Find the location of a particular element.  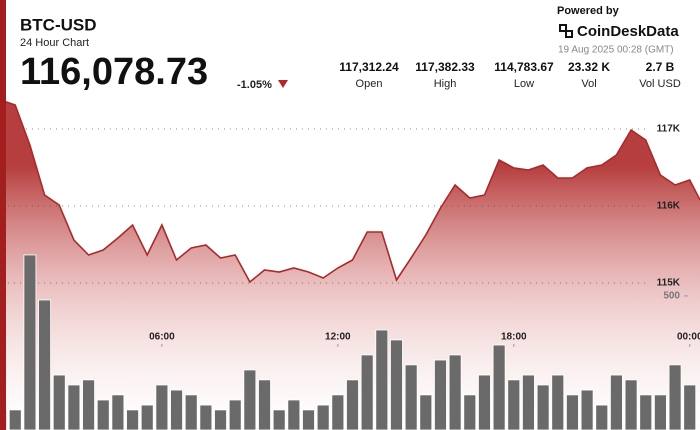

powered-by: Powered by is located at coordinates (588, 11).